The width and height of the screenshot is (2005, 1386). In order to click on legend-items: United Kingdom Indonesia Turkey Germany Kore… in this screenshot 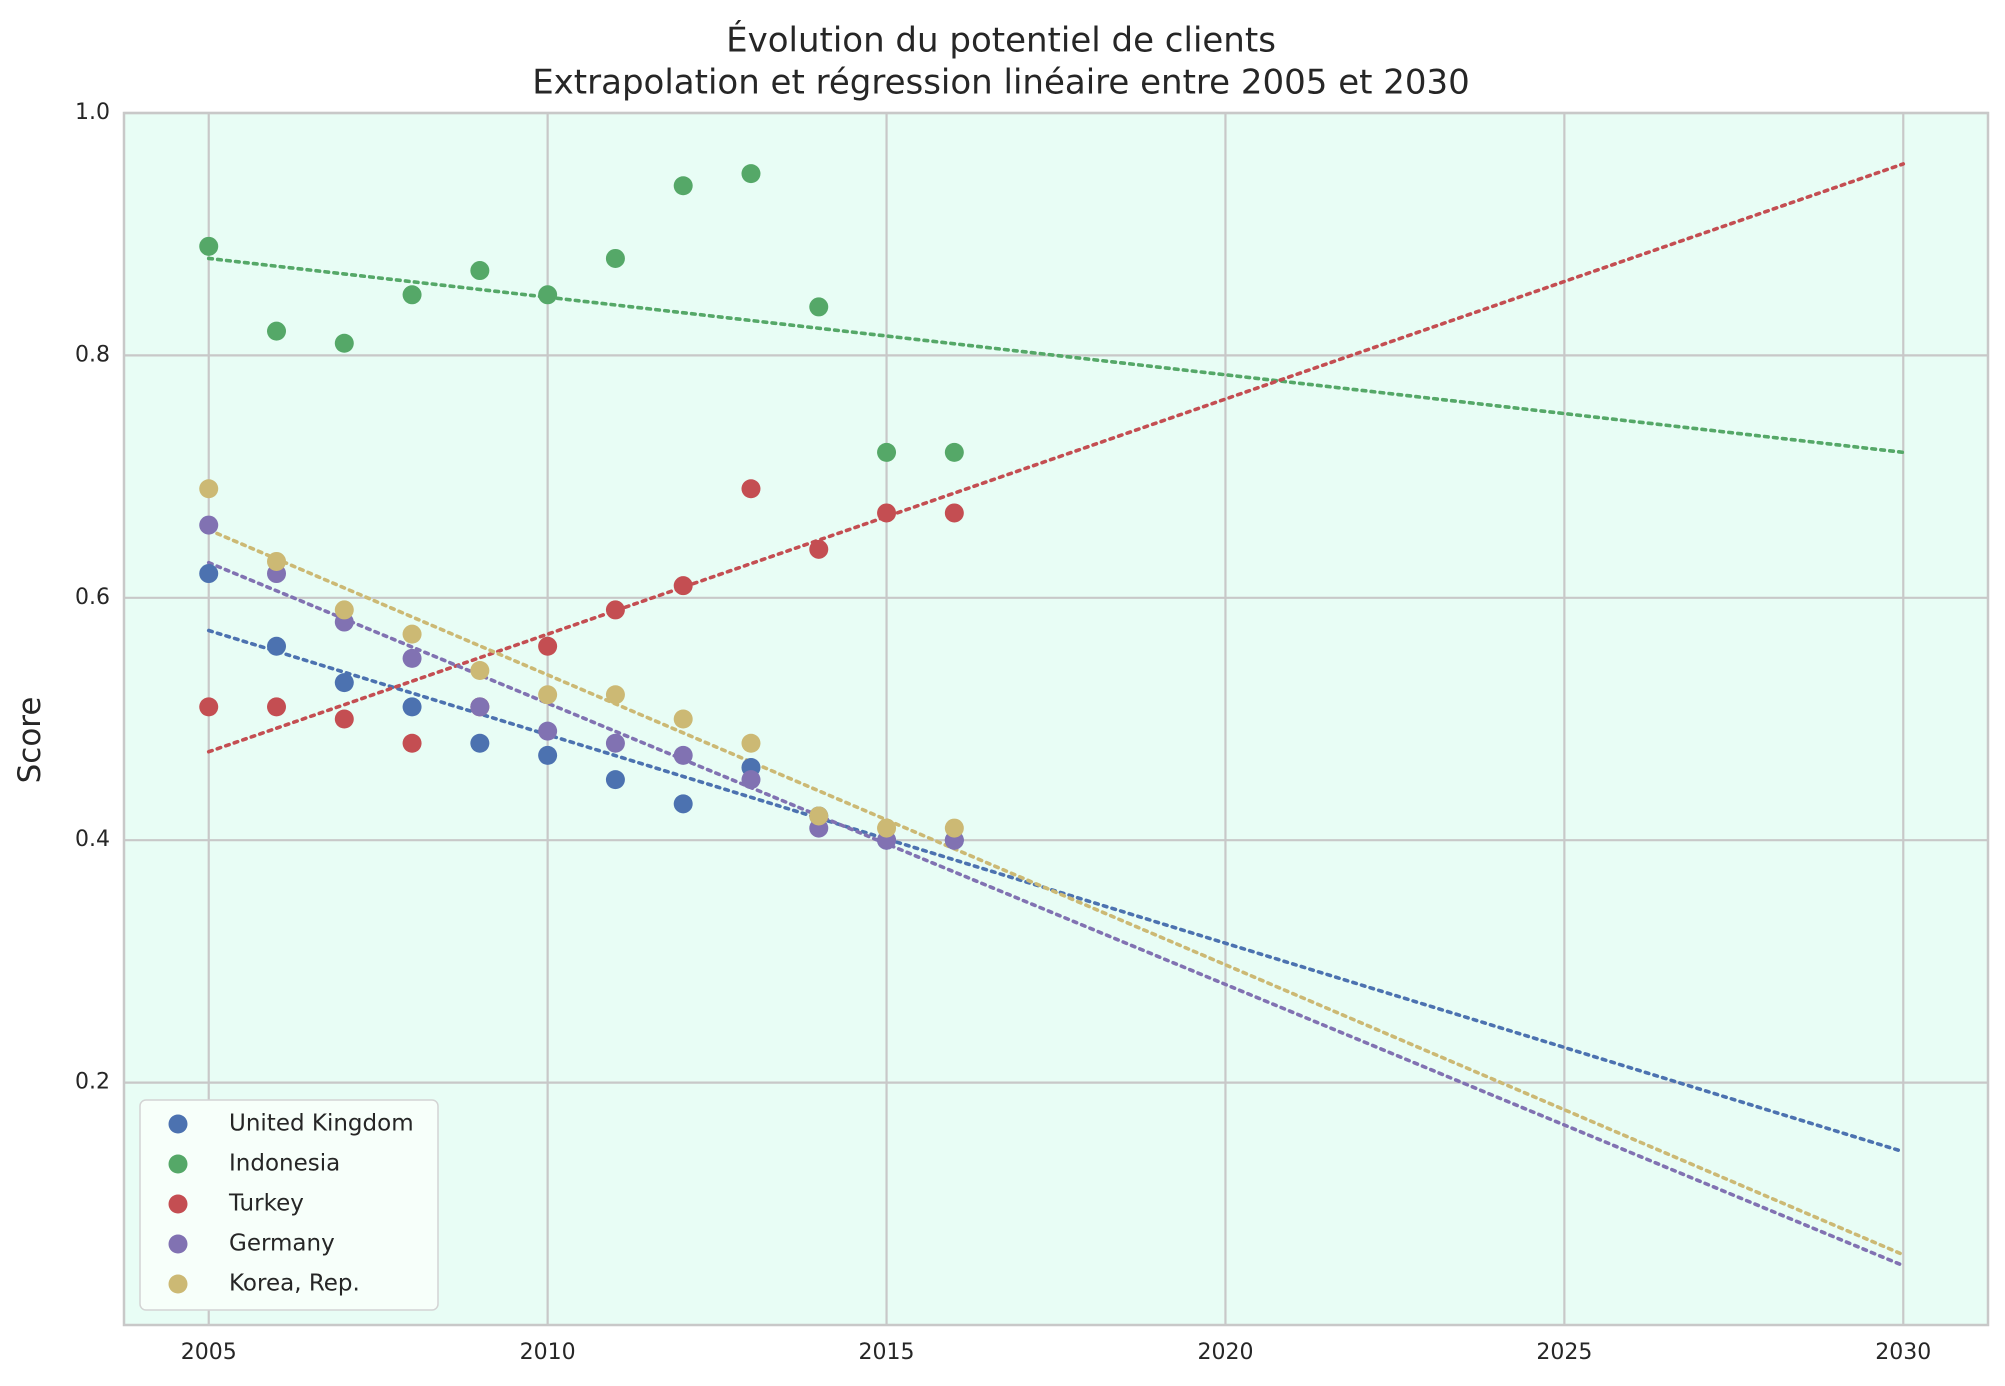, I will do `click(291, 1204)`.